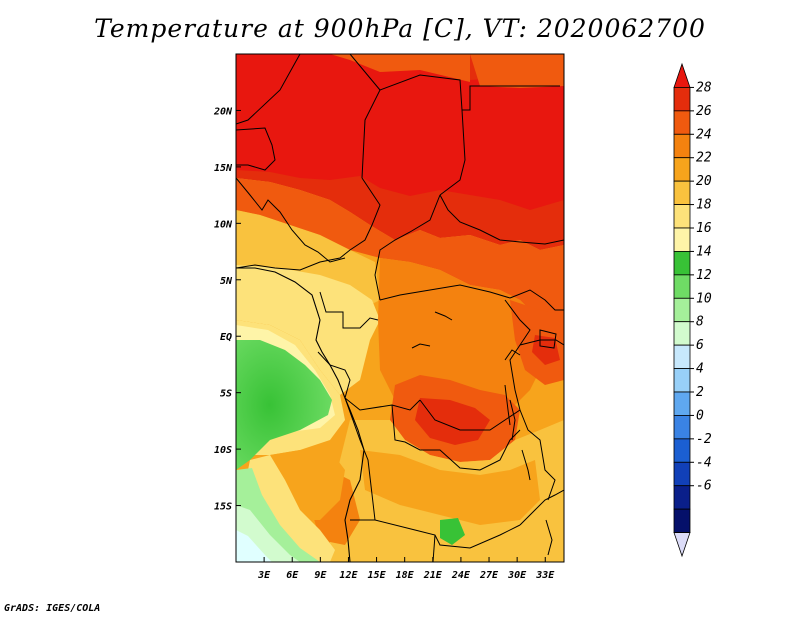 This screenshot has height=618, width=800. I want to click on y-tick-label: 5N, so click(226, 281).